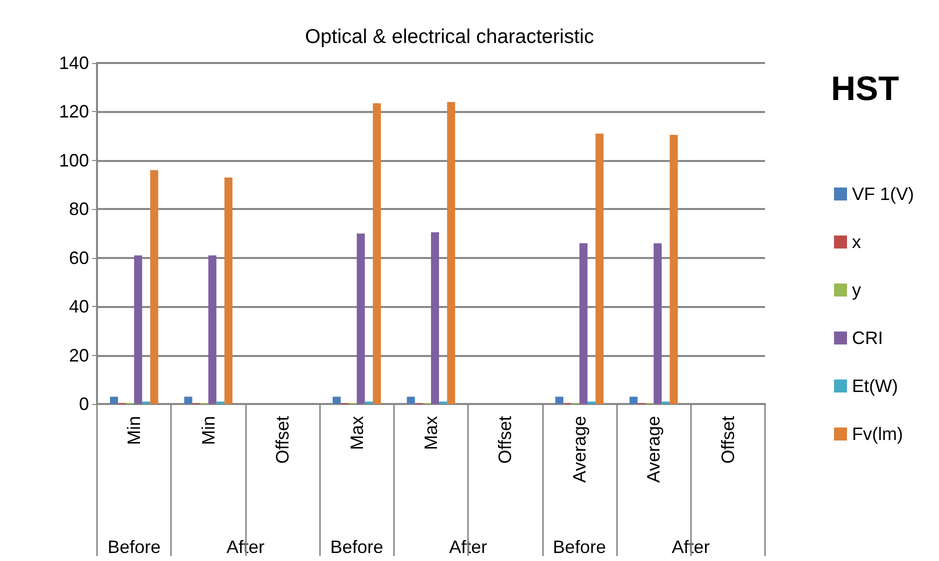  I want to click on legend-label: VF 1(V), so click(883, 194).